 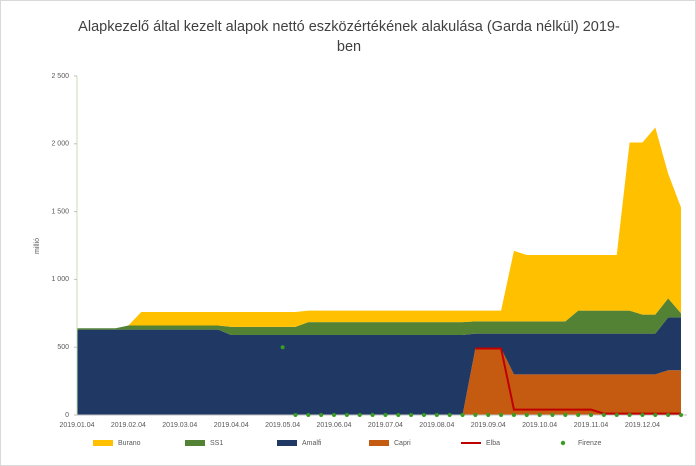 What do you see at coordinates (63, 347) in the screenshot?
I see `y-tick-label: 500` at bounding box center [63, 347].